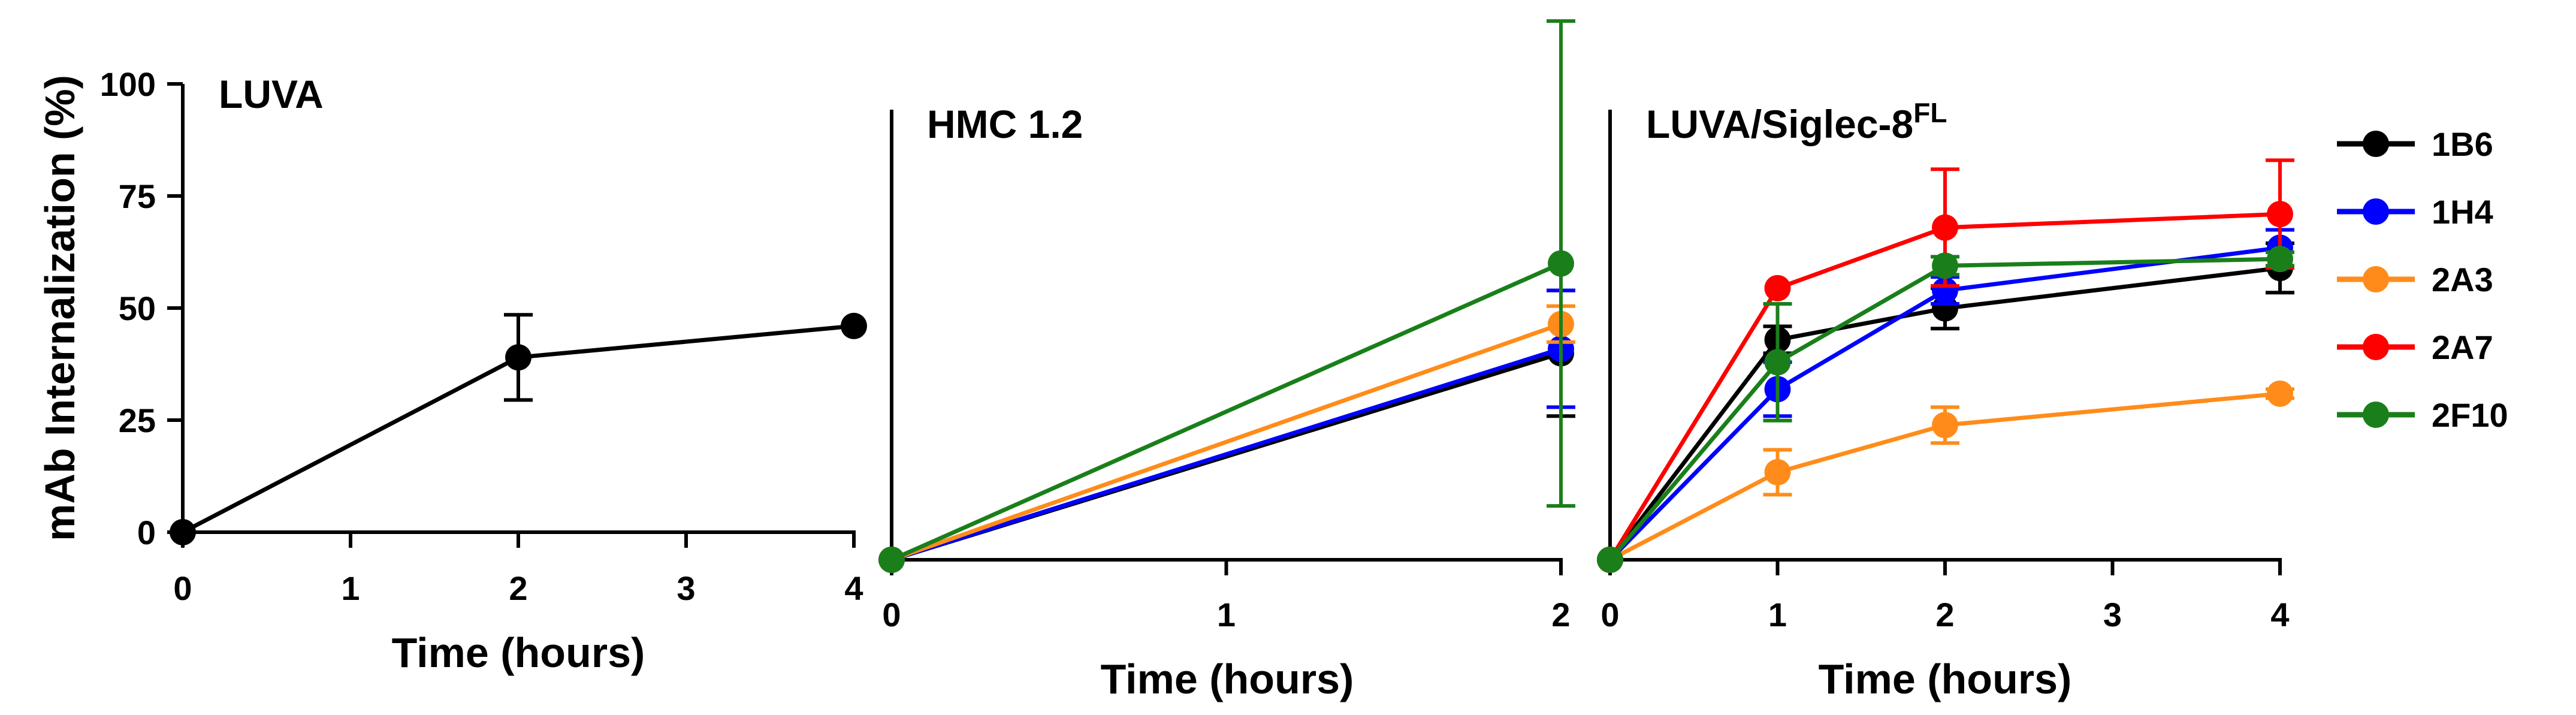  What do you see at coordinates (138, 420) in the screenshot?
I see `y-tick-label: 25` at bounding box center [138, 420].